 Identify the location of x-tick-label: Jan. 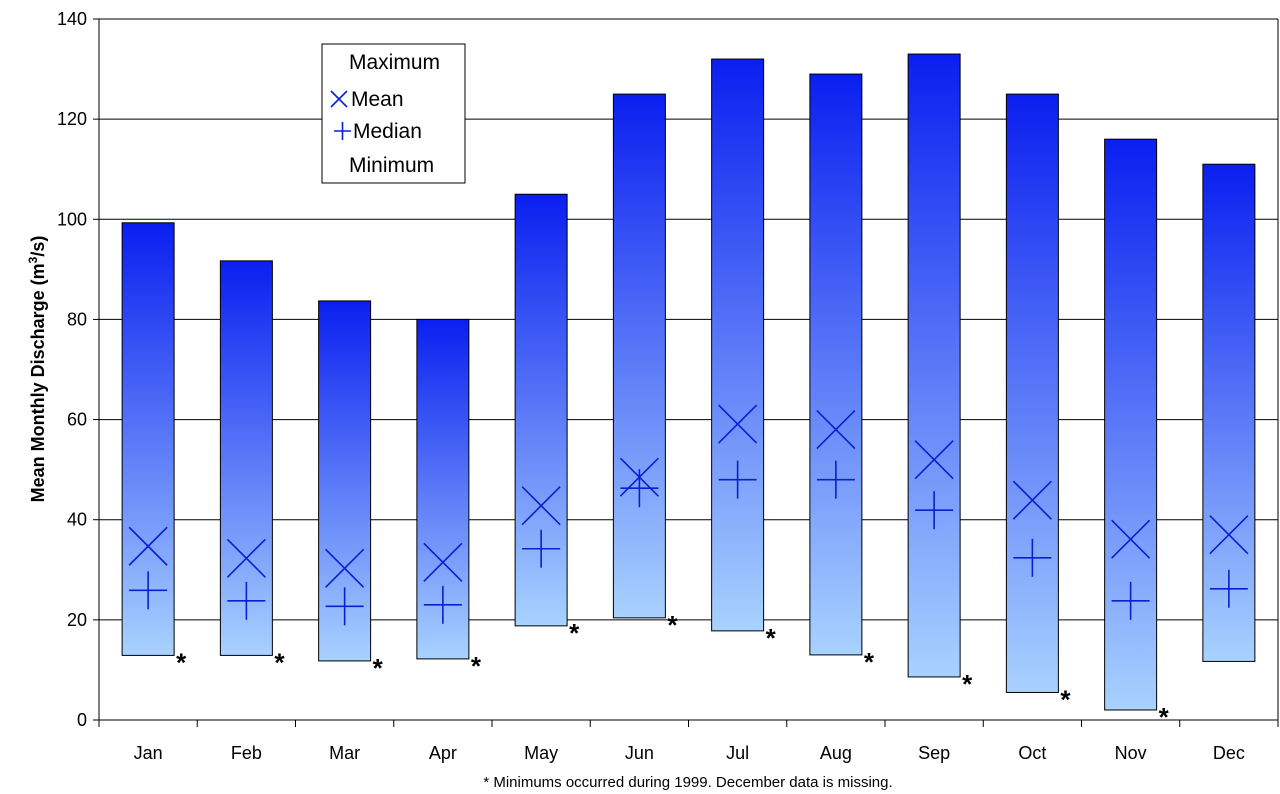
(148, 753).